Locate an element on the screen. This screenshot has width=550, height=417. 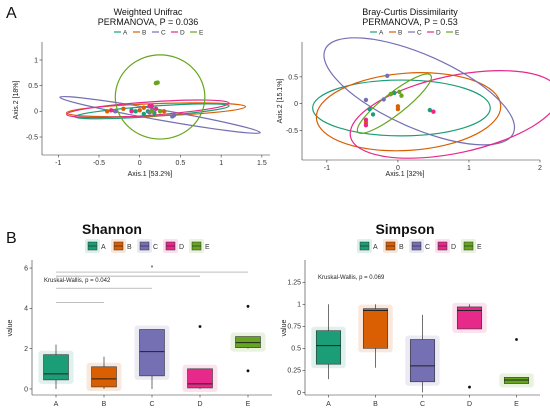
x-tick-label: -1 is located at coordinates (58, 163).